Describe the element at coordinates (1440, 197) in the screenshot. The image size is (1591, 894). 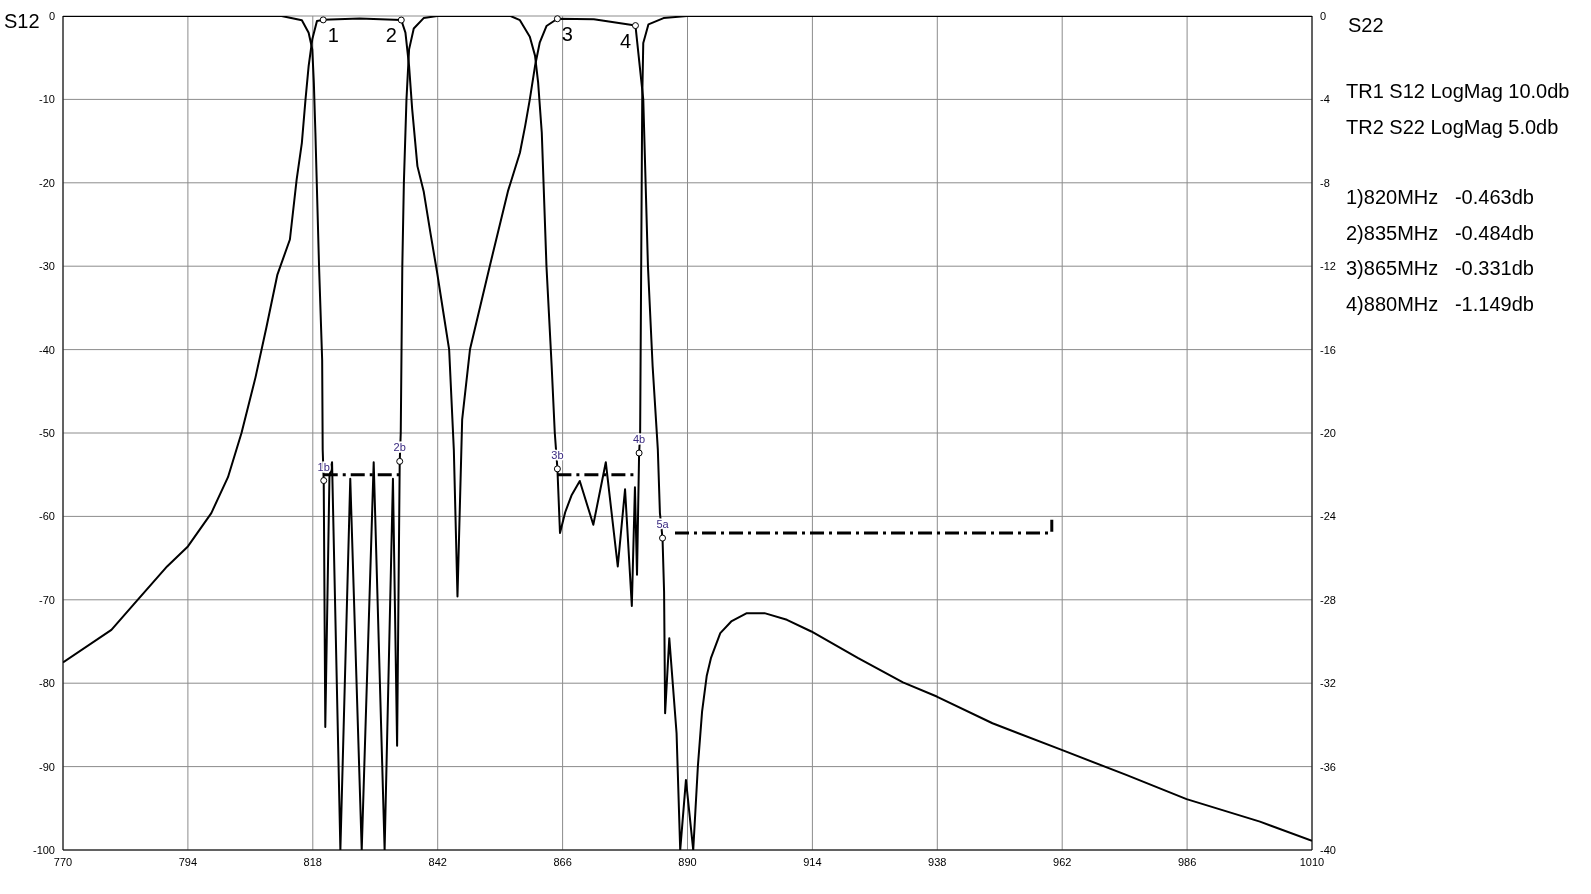
I see `text: 1)820MHz -0.463db` at that location.